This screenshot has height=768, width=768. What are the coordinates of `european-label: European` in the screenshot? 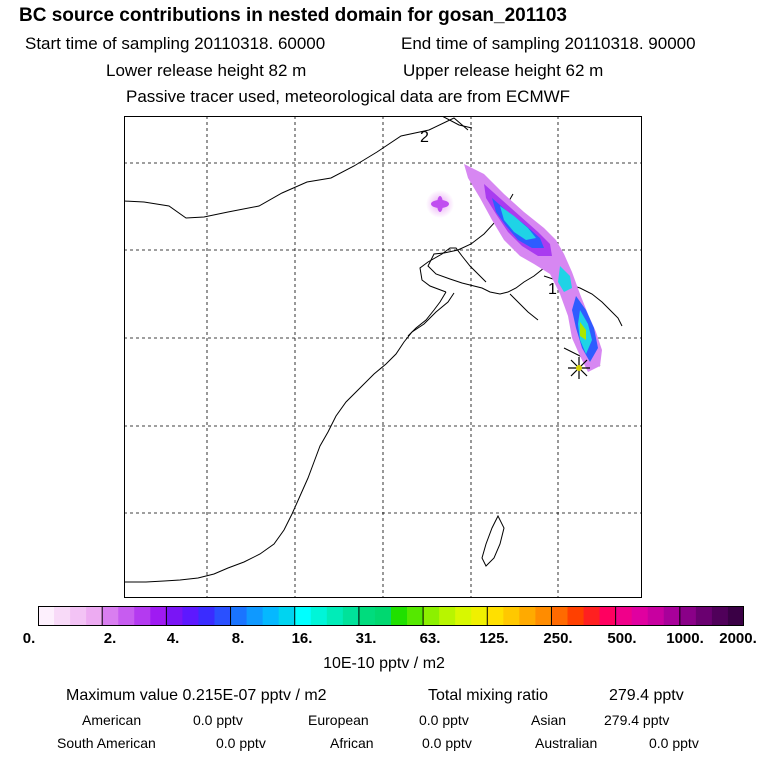 It's located at (338, 720).